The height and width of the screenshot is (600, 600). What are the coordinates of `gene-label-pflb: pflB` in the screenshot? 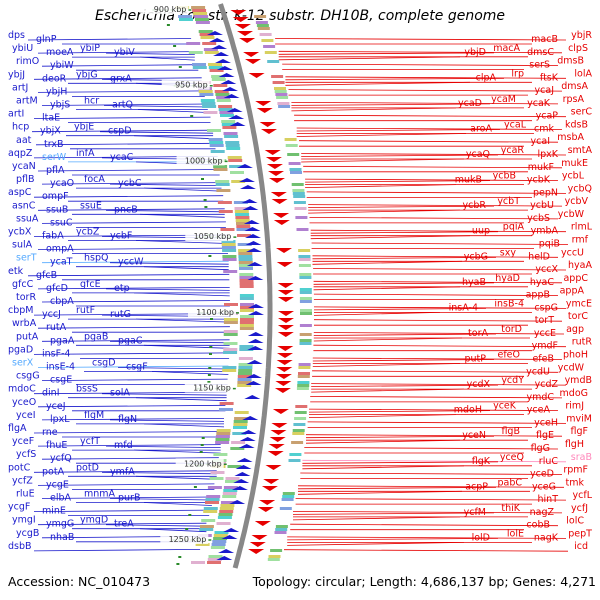 It's located at (25, 179).